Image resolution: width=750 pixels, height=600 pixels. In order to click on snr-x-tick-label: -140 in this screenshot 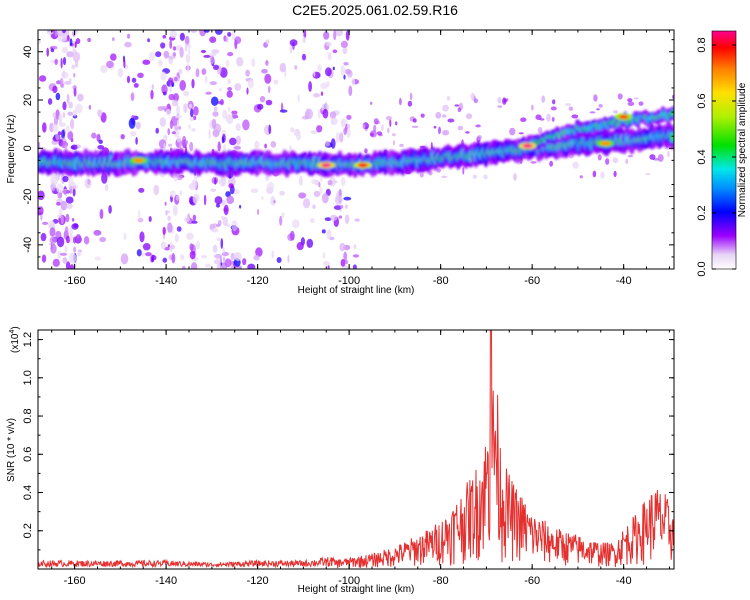, I will do `click(166, 581)`.